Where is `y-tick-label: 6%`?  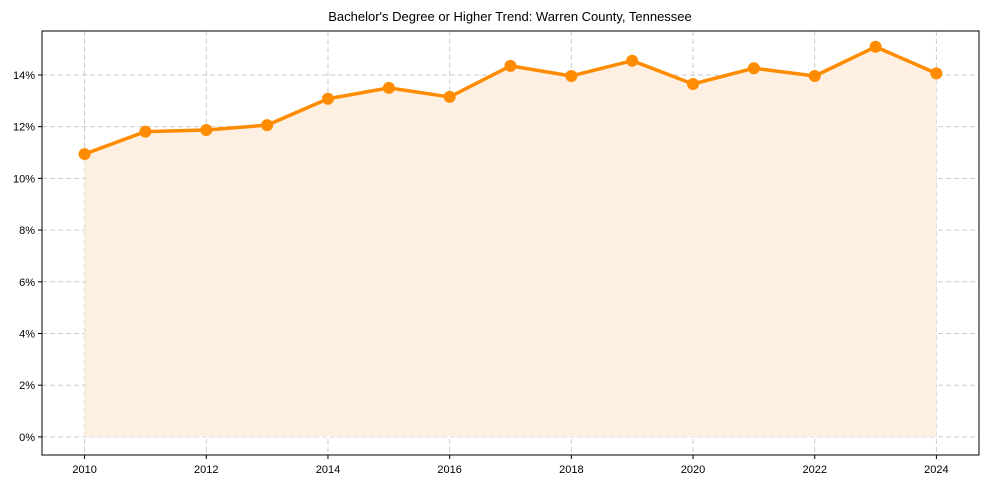
y-tick-label: 6% is located at coordinates (27, 283).